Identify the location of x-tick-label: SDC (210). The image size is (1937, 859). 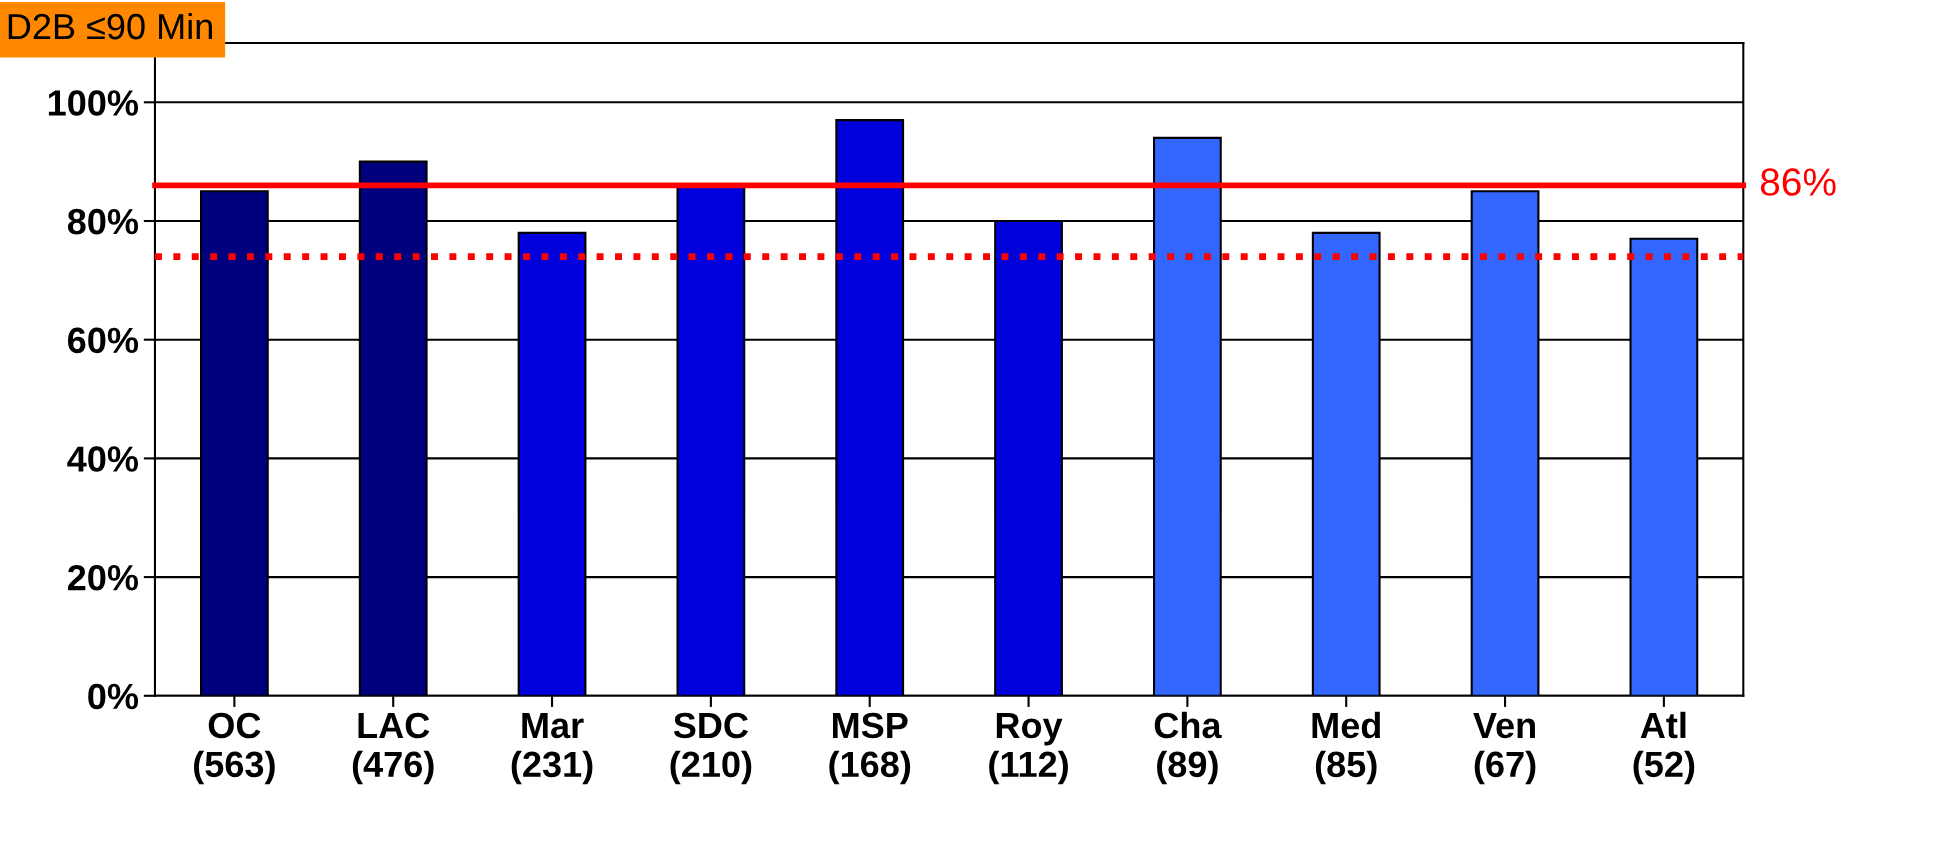
(711, 748).